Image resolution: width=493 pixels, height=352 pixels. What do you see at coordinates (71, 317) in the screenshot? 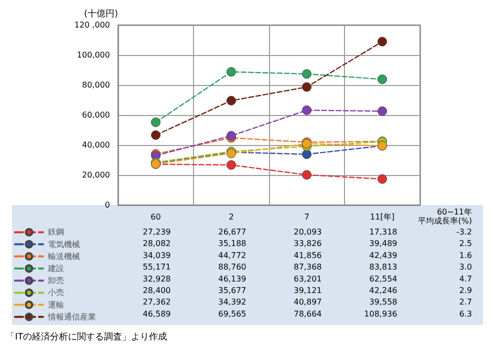
I see `legend-label: 情報通信産業` at bounding box center [71, 317].